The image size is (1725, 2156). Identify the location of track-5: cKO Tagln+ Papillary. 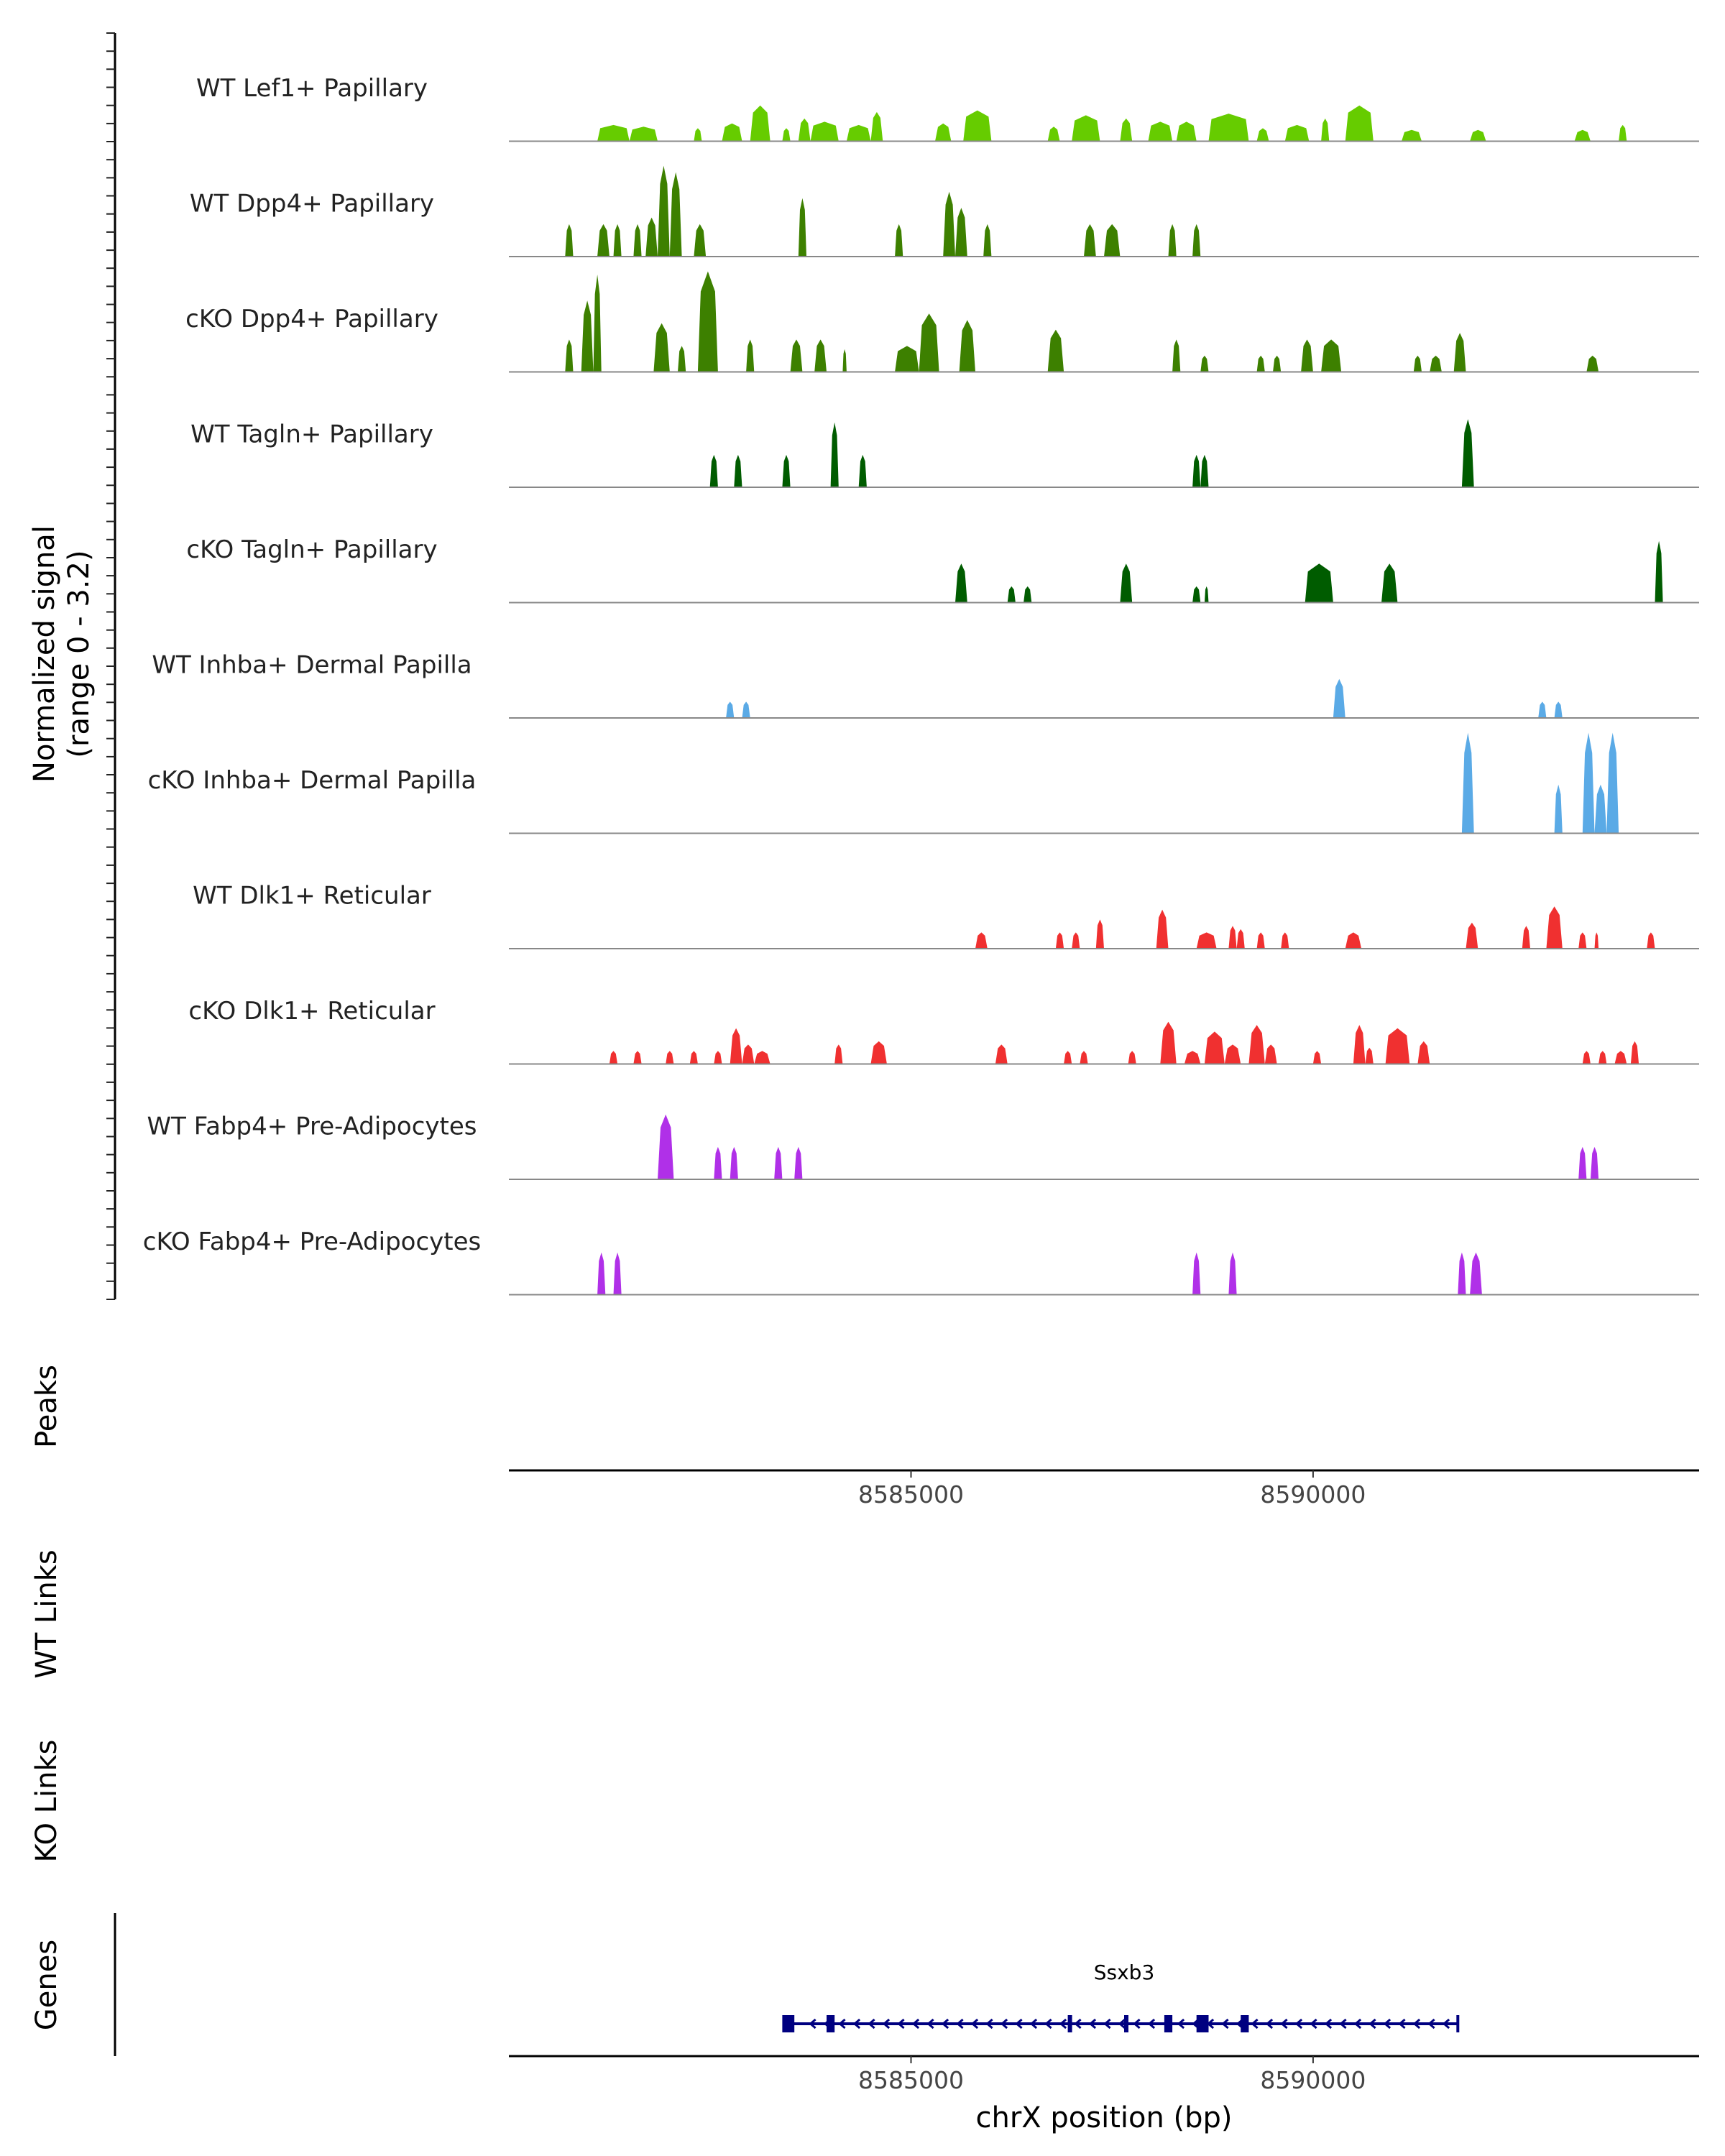
(942, 570).